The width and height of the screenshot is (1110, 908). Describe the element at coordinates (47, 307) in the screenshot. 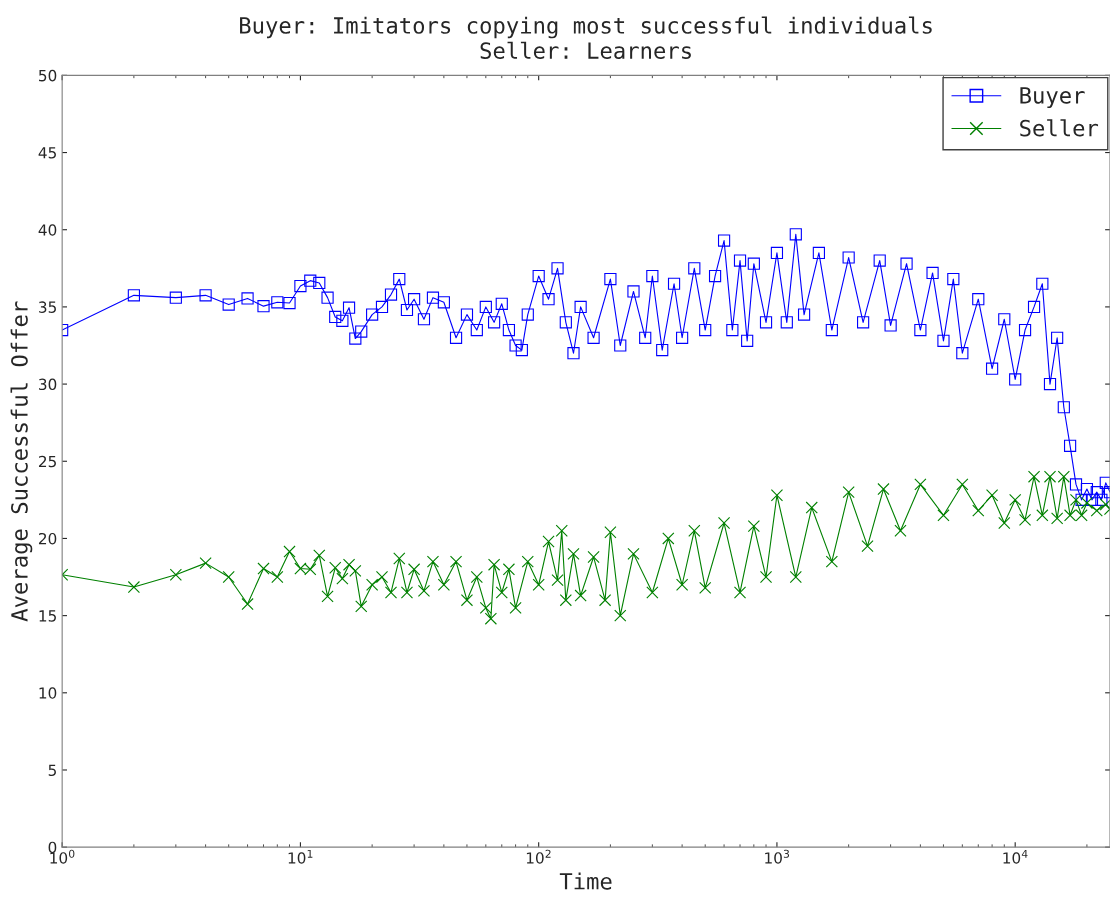

I see `y-tick-label: 35` at that location.